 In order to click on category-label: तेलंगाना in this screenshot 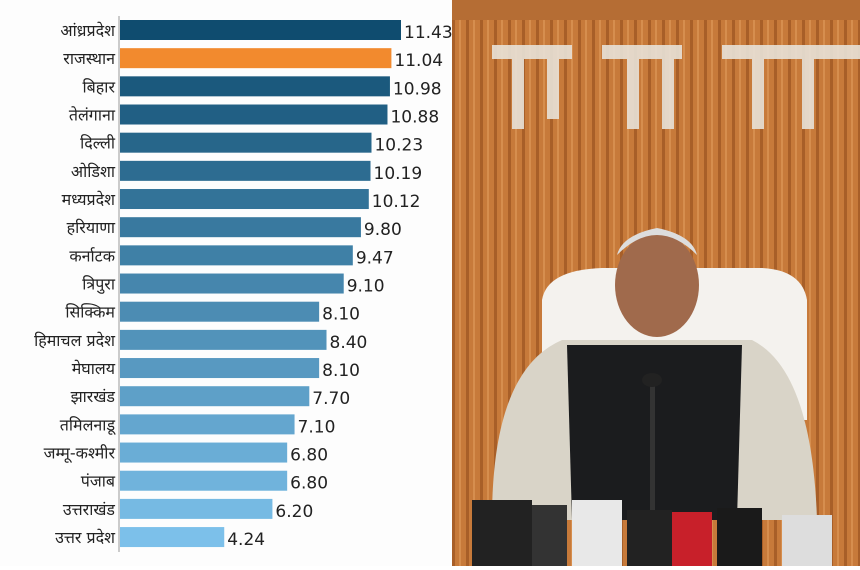, I will do `click(92, 115)`.